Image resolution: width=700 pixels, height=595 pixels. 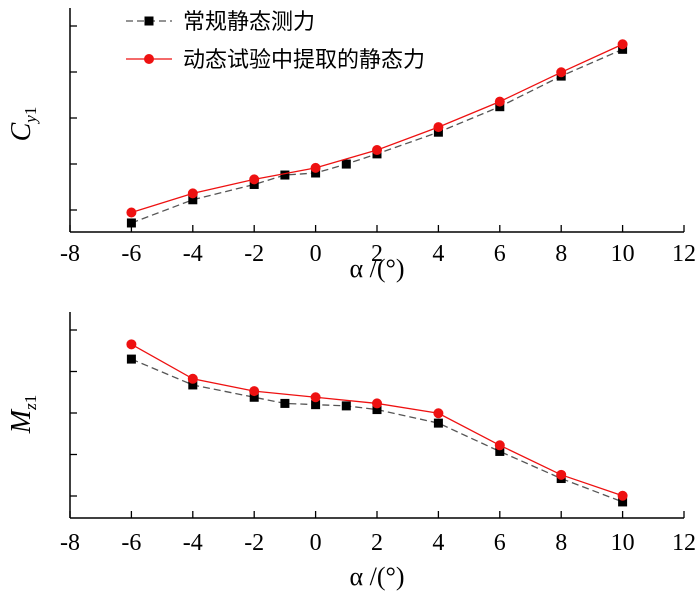 What do you see at coordinates (131, 254) in the screenshot?
I see `cy1-x-tick-label: -6` at bounding box center [131, 254].